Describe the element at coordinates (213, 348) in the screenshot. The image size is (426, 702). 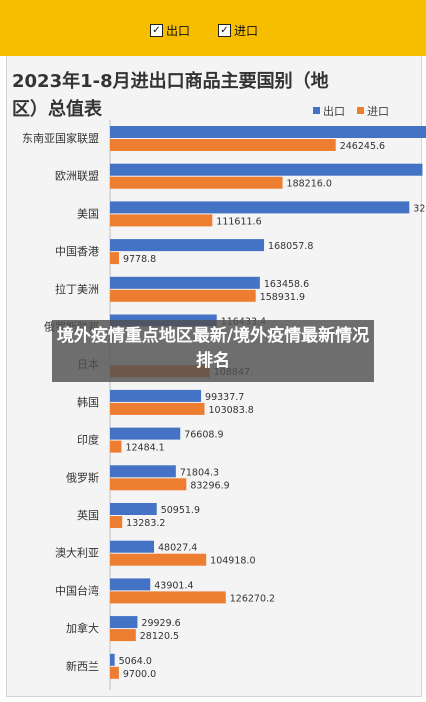
I see `headline-text: 境外疫情重点地区最新/境外疫情最新情况排名` at that location.